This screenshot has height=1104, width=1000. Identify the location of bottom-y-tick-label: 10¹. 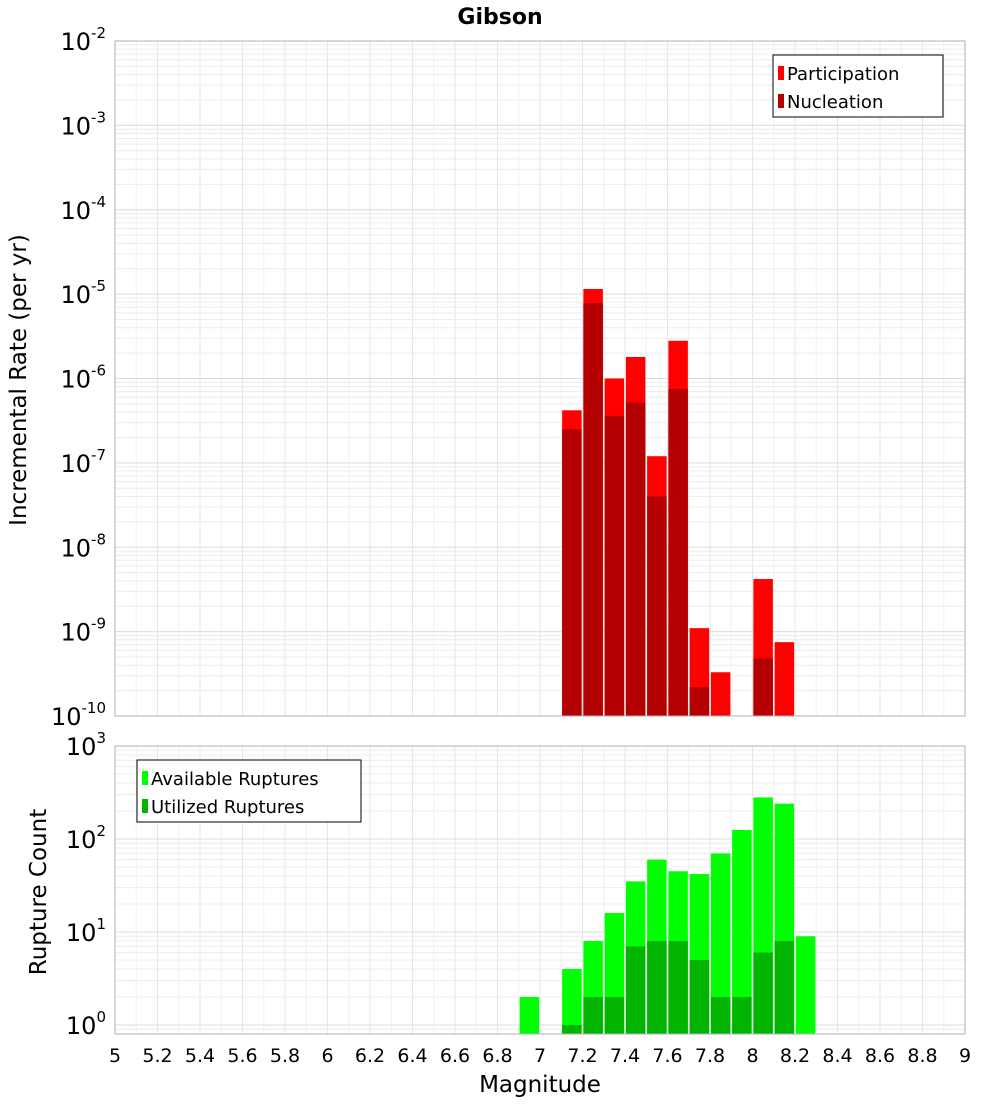
(86, 931).